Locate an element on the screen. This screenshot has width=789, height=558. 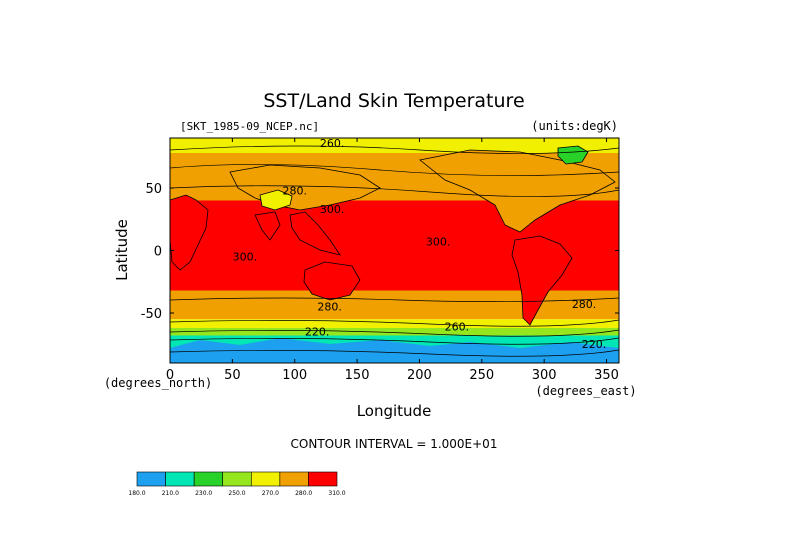
x-tick-label: 350 is located at coordinates (606, 375).